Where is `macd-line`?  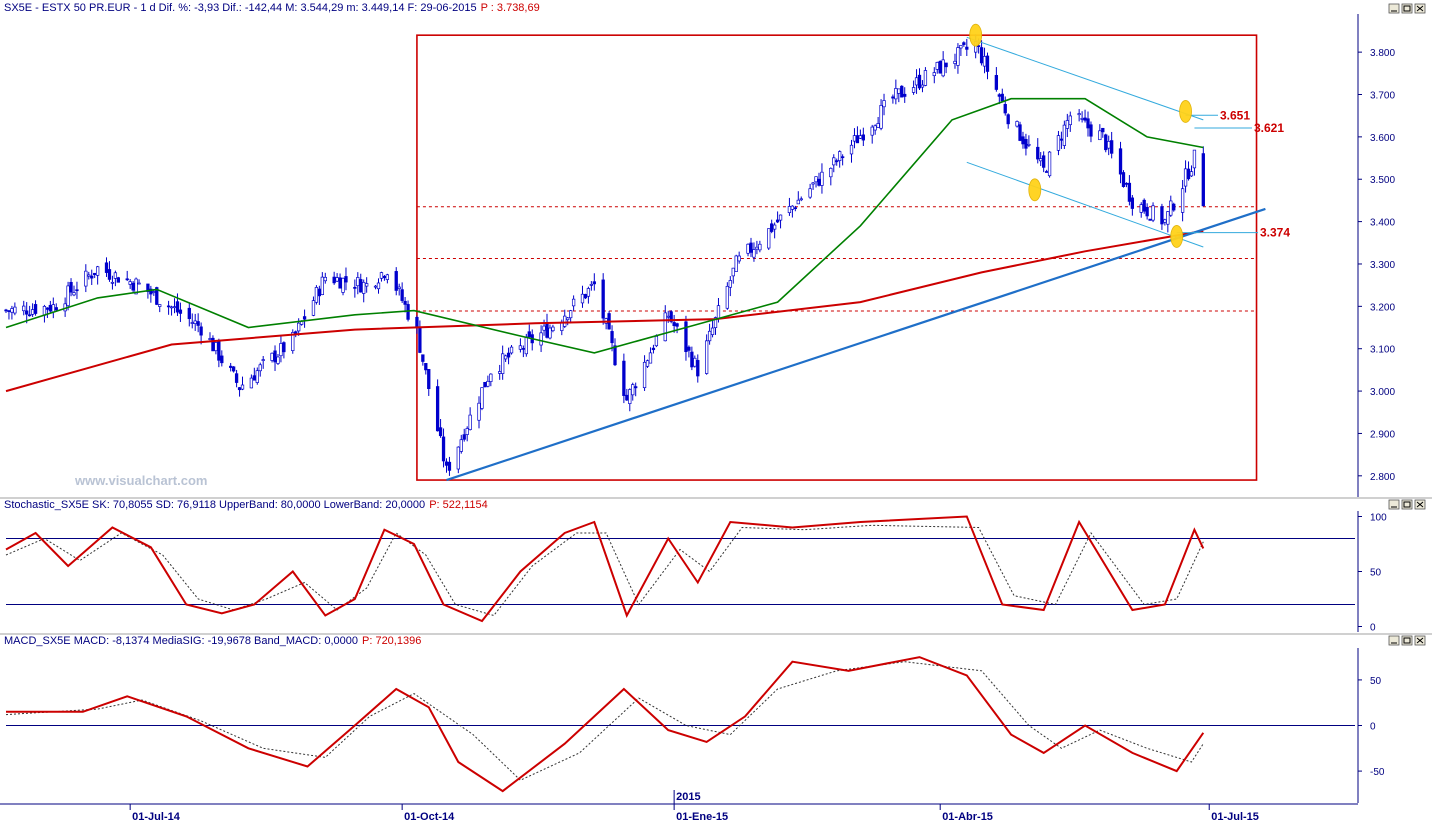
macd-line is located at coordinates (605, 724).